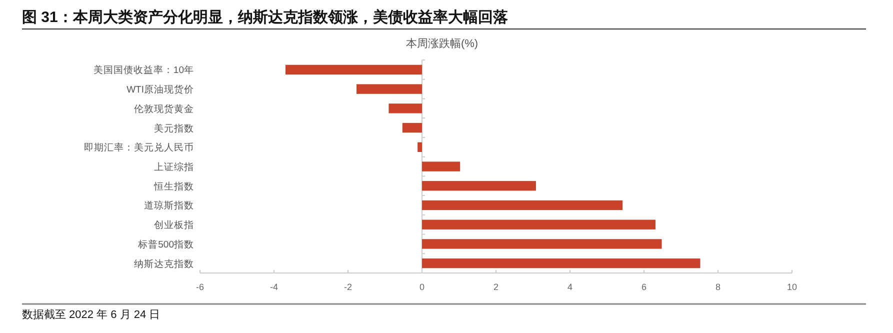  Describe the element at coordinates (164, 108) in the screenshot. I see `y-tick-label: 伦敦现货黄金` at that location.